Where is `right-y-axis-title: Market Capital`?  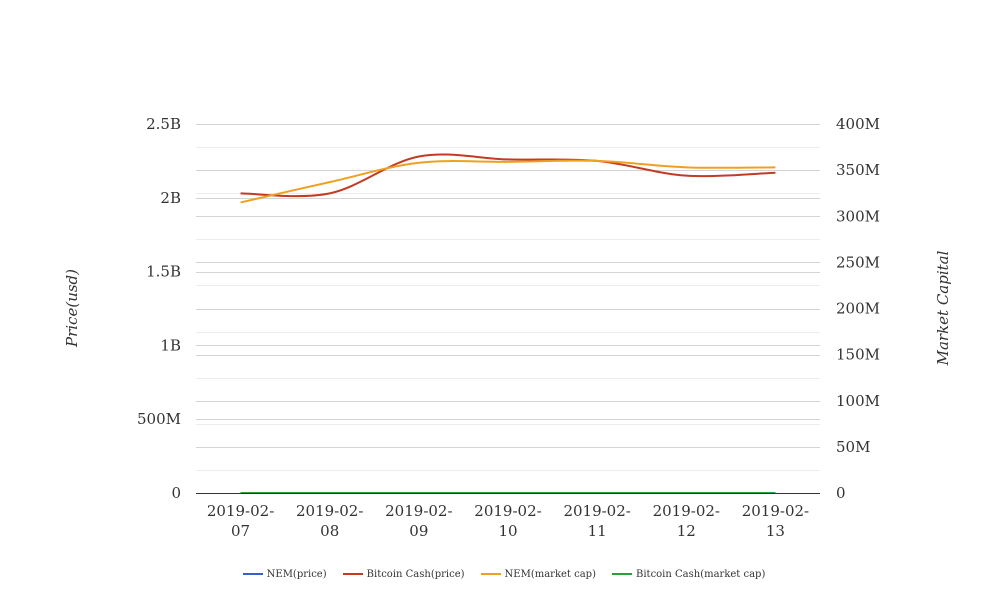
right-y-axis-title: Market Capital is located at coordinates (943, 308).